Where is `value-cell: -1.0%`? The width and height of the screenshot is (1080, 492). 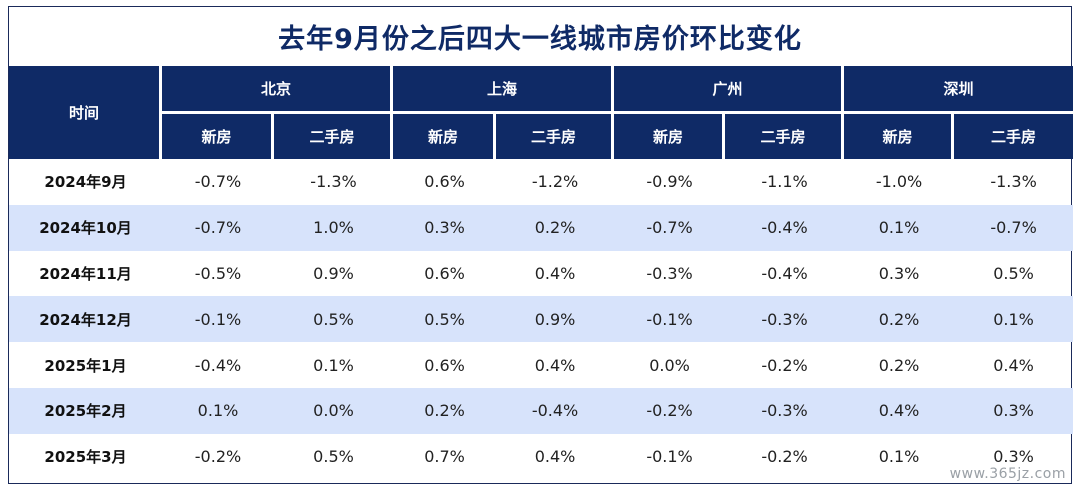
value-cell: -1.0% is located at coordinates (899, 182).